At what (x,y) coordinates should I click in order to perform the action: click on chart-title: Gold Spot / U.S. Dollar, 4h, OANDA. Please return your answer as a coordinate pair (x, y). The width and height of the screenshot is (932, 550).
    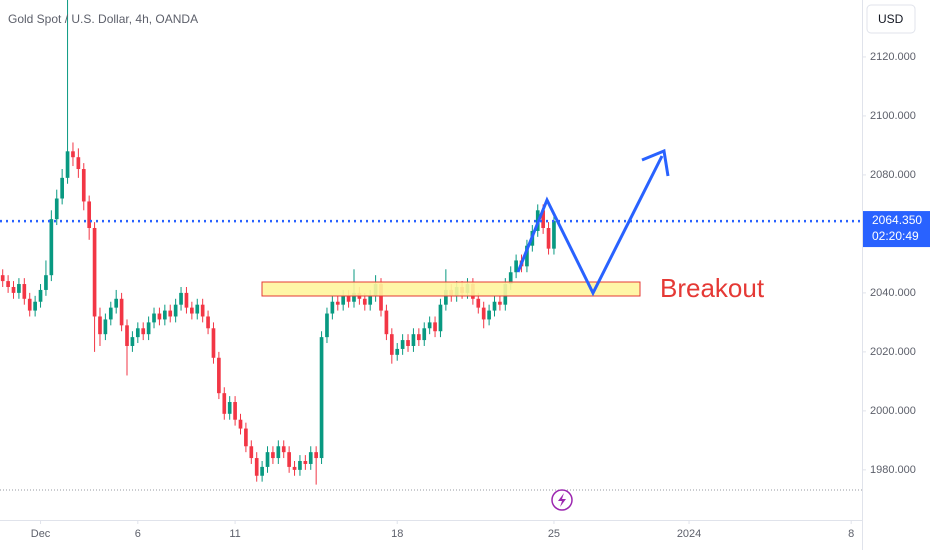
    Looking at the image, I should click on (103, 19).